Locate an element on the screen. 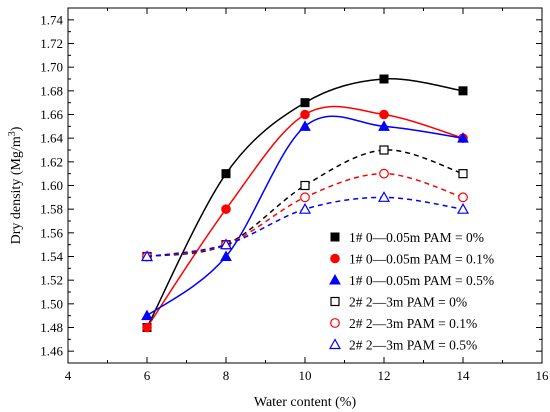 The width and height of the screenshot is (550, 412). y-axis-label-text: Dry density (Mg/m is located at coordinates (16, 190).